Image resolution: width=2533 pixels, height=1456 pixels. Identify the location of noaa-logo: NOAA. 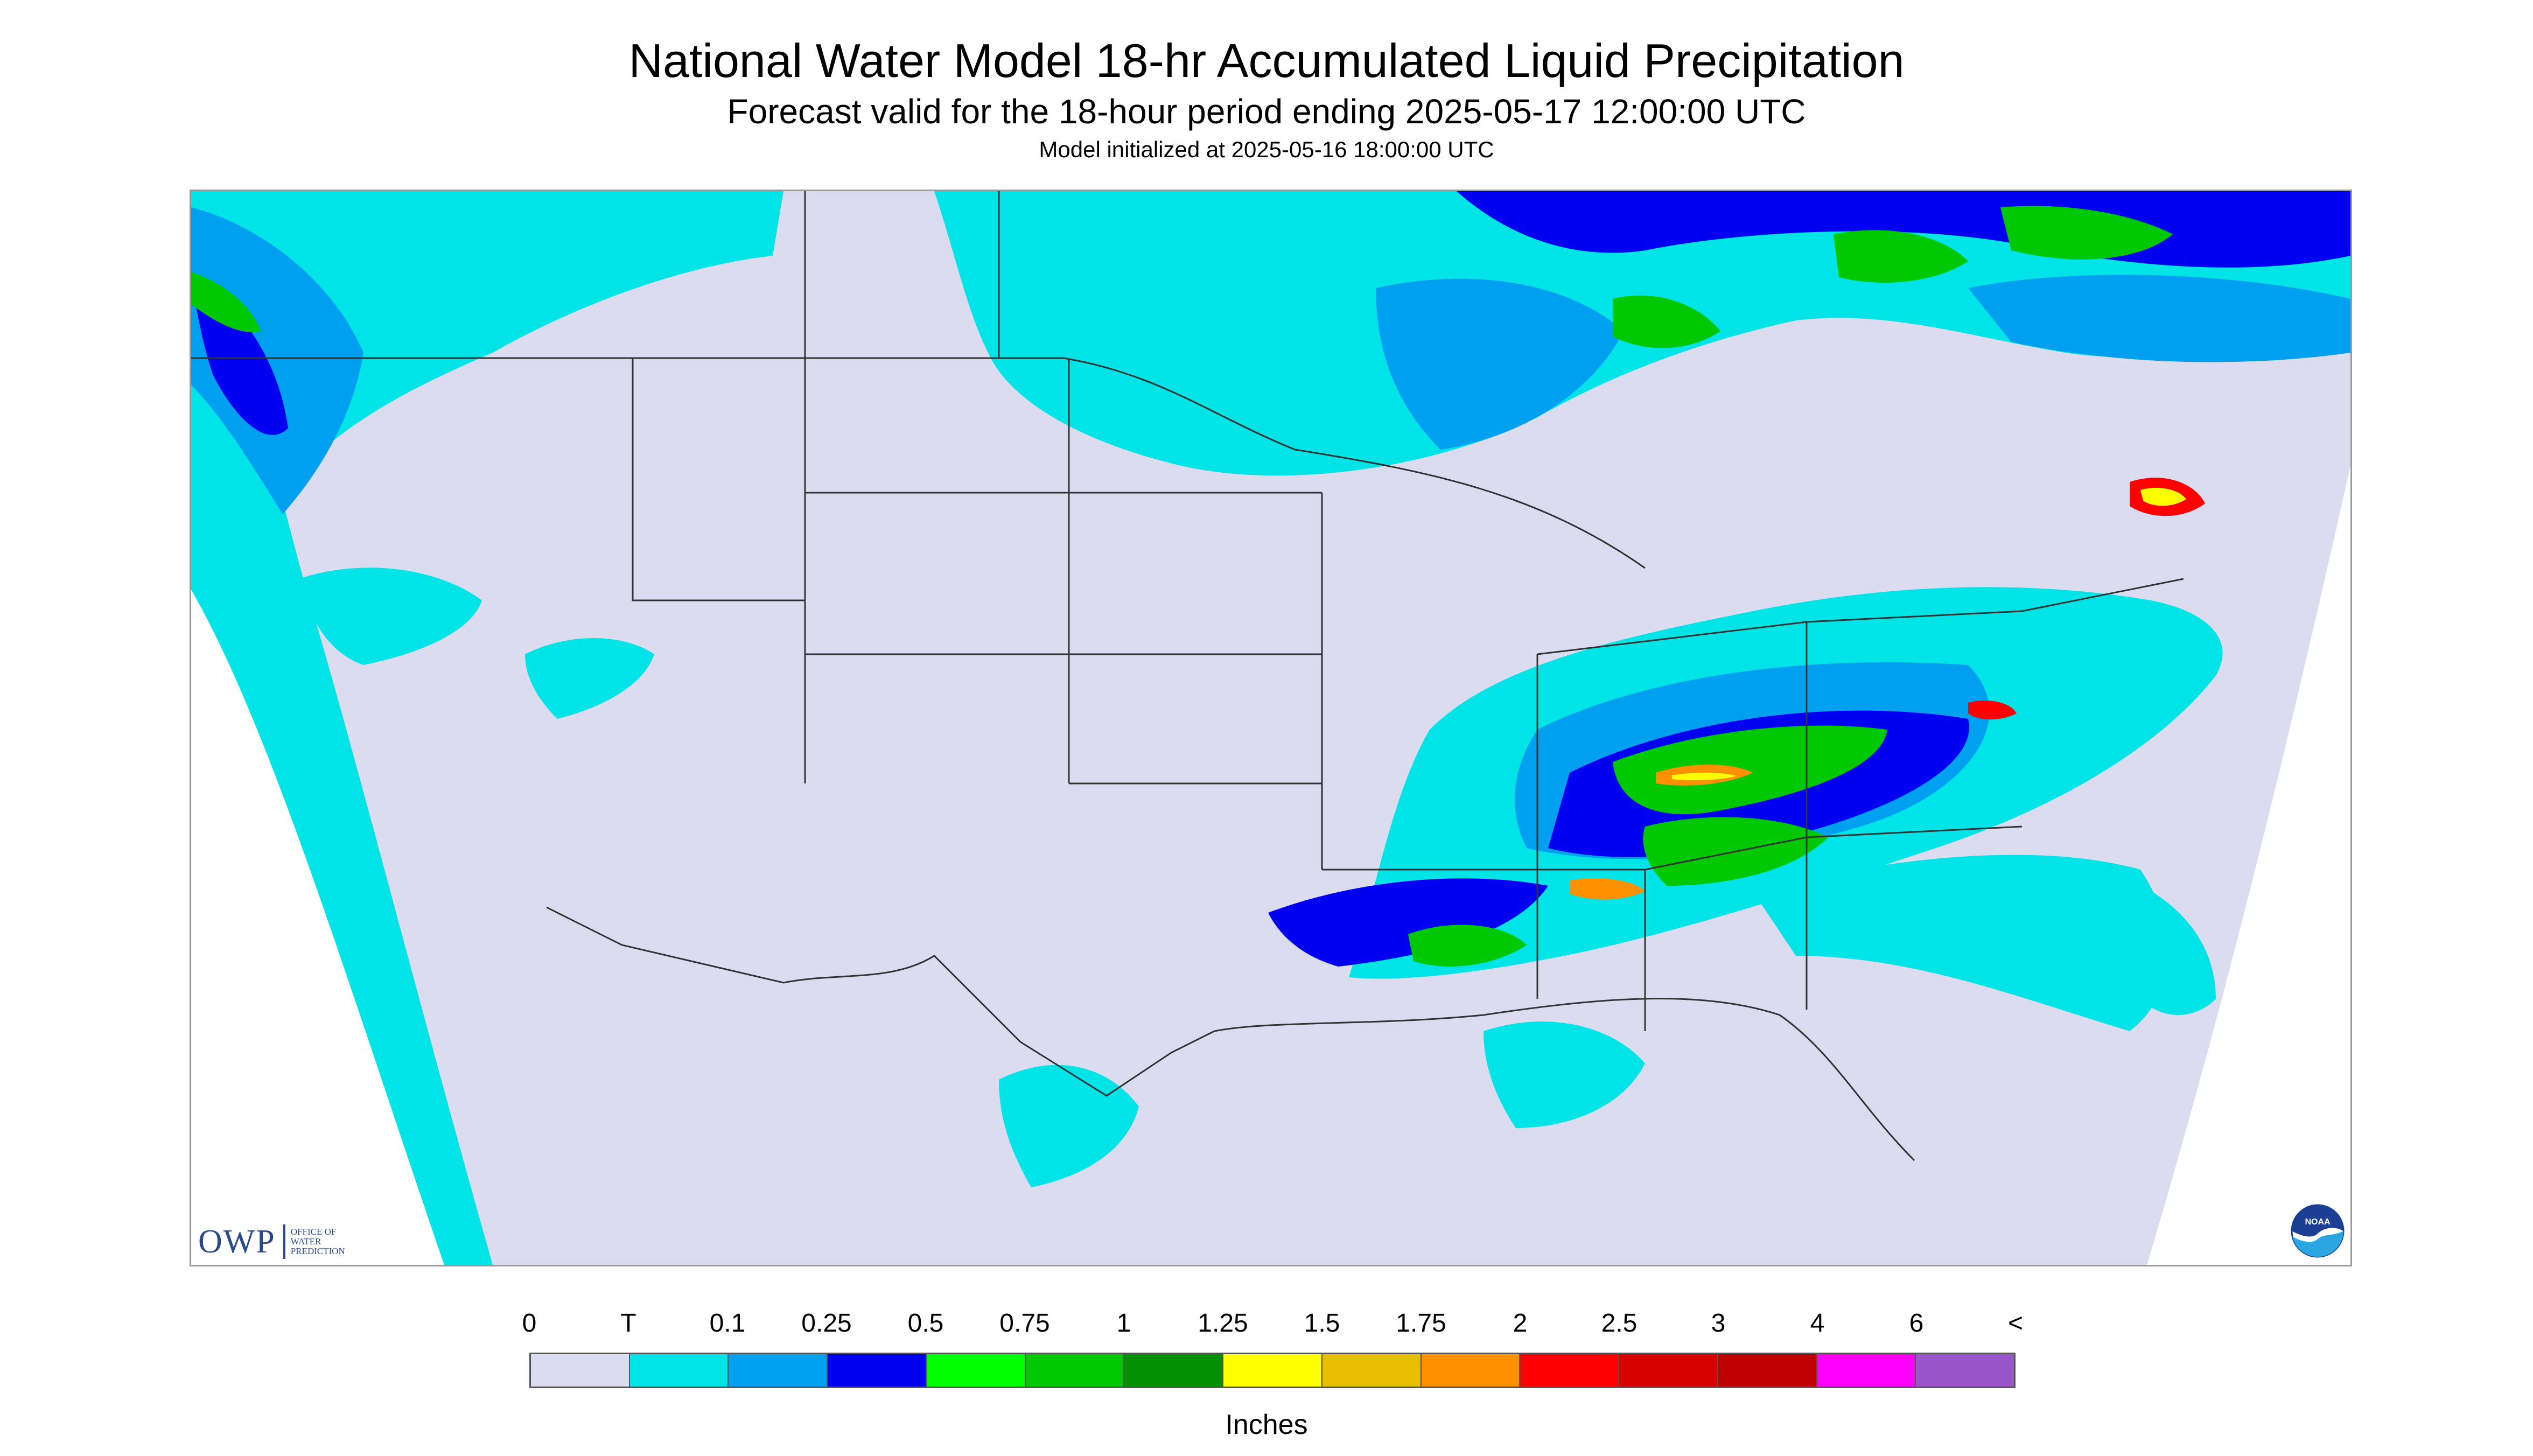
(2318, 1231).